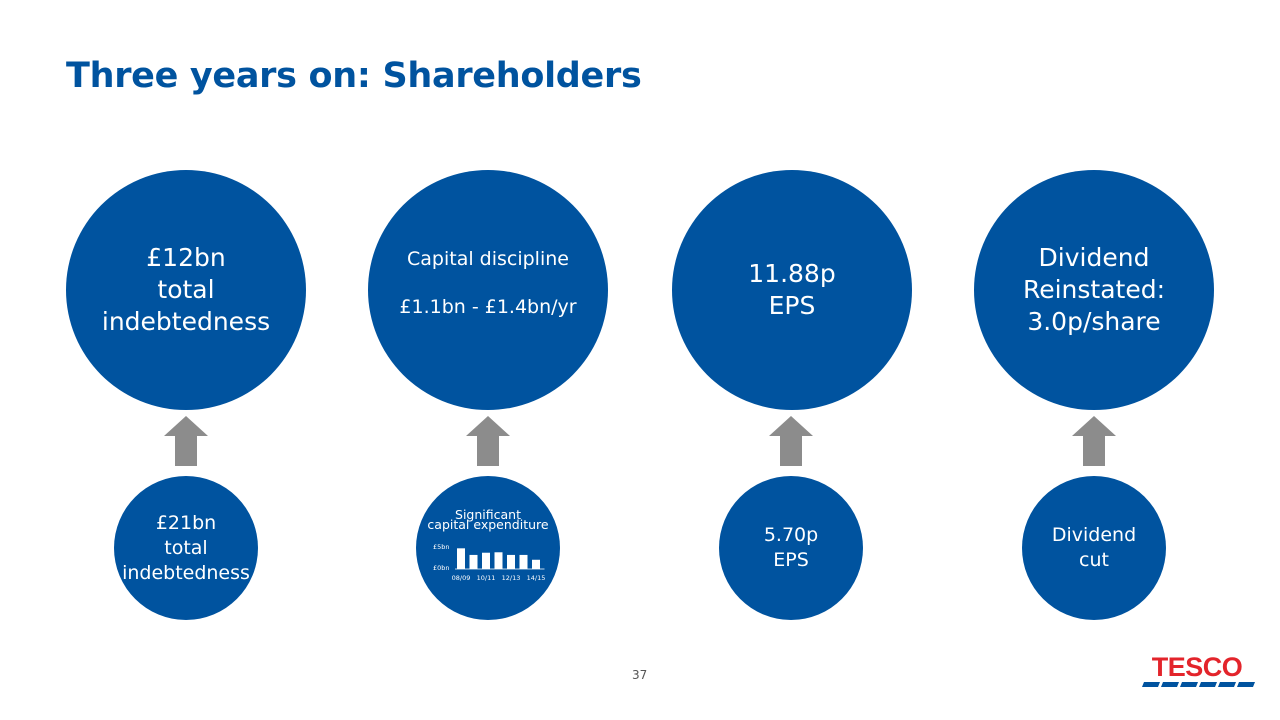 The height and width of the screenshot is (720, 1280). Describe the element at coordinates (354, 76) in the screenshot. I see `slide-title: Three years on: Shareholders` at that location.